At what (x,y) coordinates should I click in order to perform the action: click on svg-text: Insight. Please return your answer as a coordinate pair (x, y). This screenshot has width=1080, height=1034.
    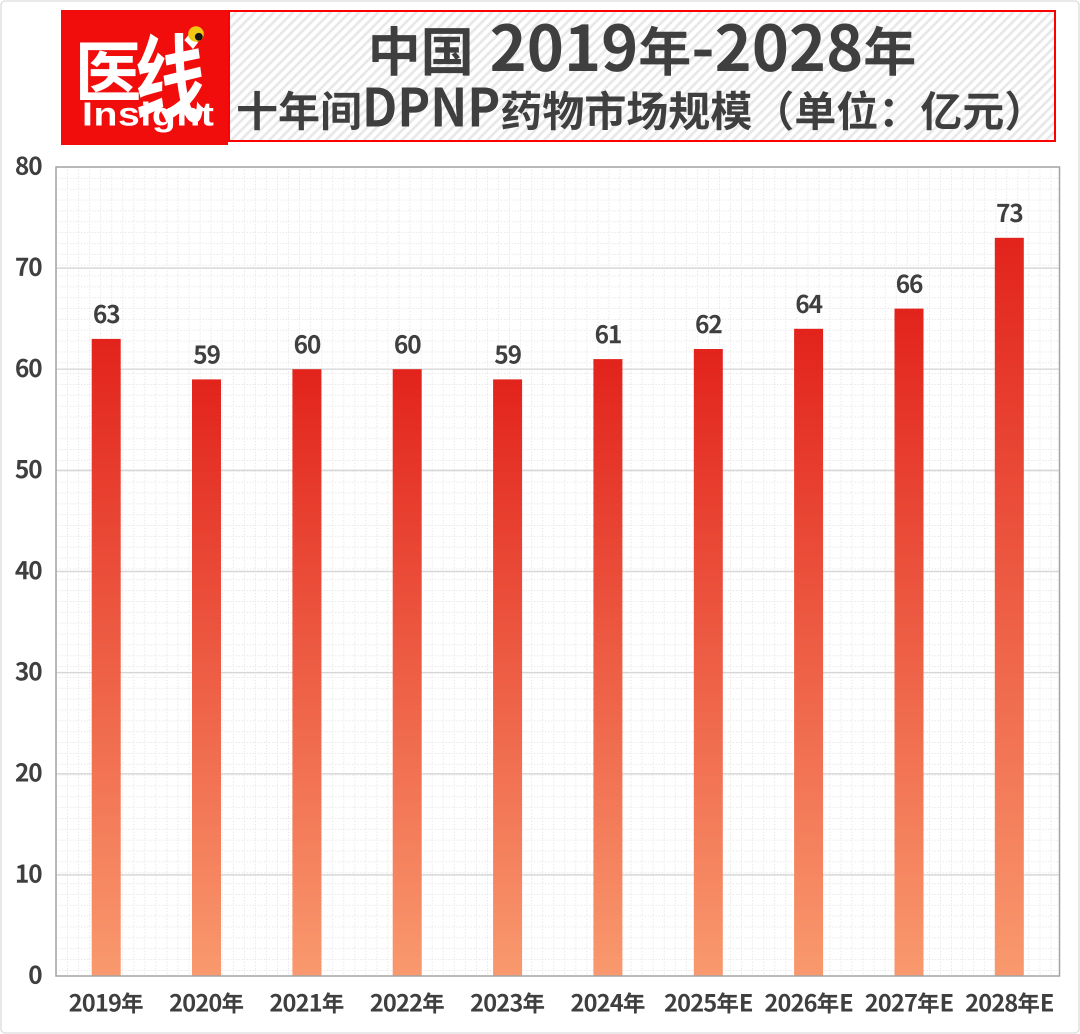
    Looking at the image, I should click on (148, 114).